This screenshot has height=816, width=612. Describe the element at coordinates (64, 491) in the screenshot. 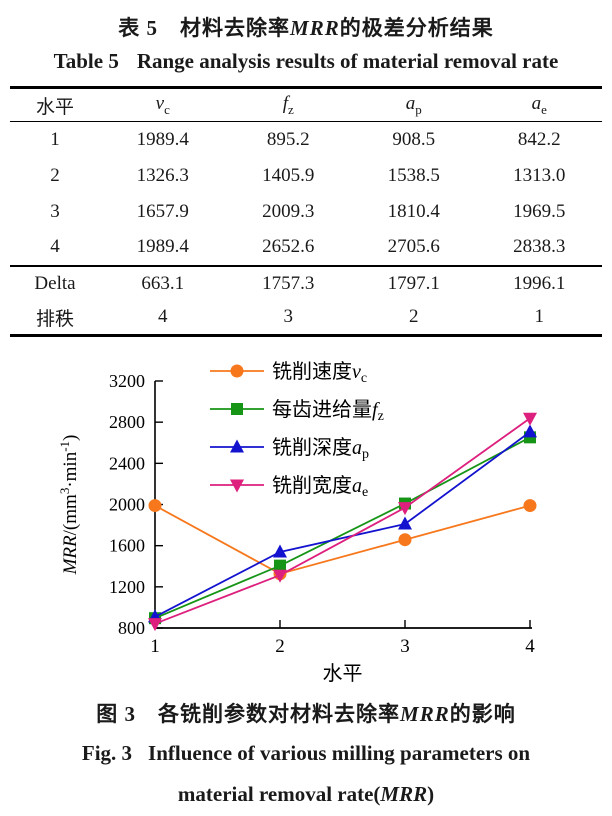

I see `text-part: 3` at that location.